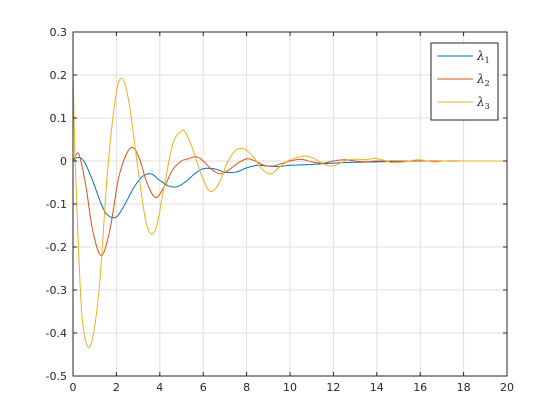 This screenshot has width=560, height=420. I want to click on y-tick-label: -0.4, so click(56, 333).